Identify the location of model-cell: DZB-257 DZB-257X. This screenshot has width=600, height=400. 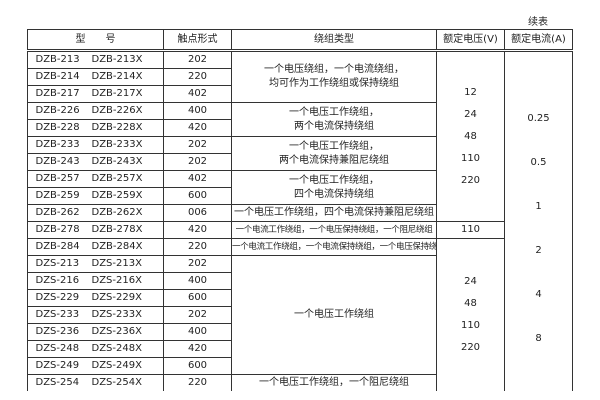
(95, 179).